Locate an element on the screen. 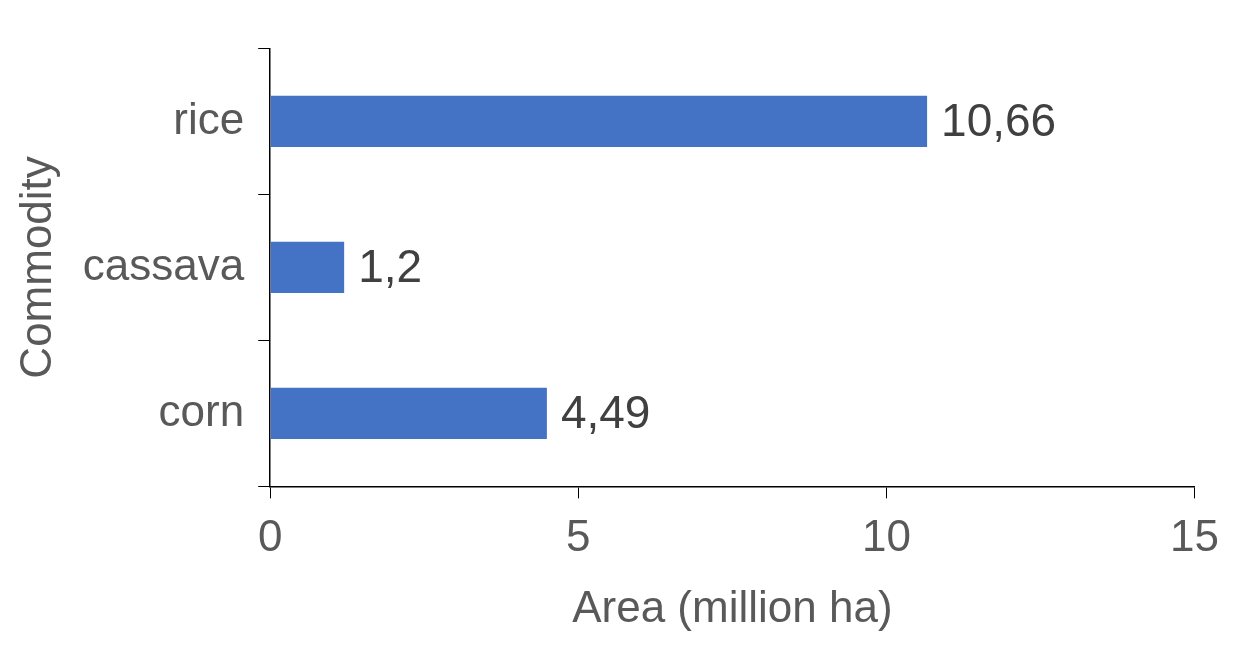  x-tick-label: 10 is located at coordinates (886, 535).